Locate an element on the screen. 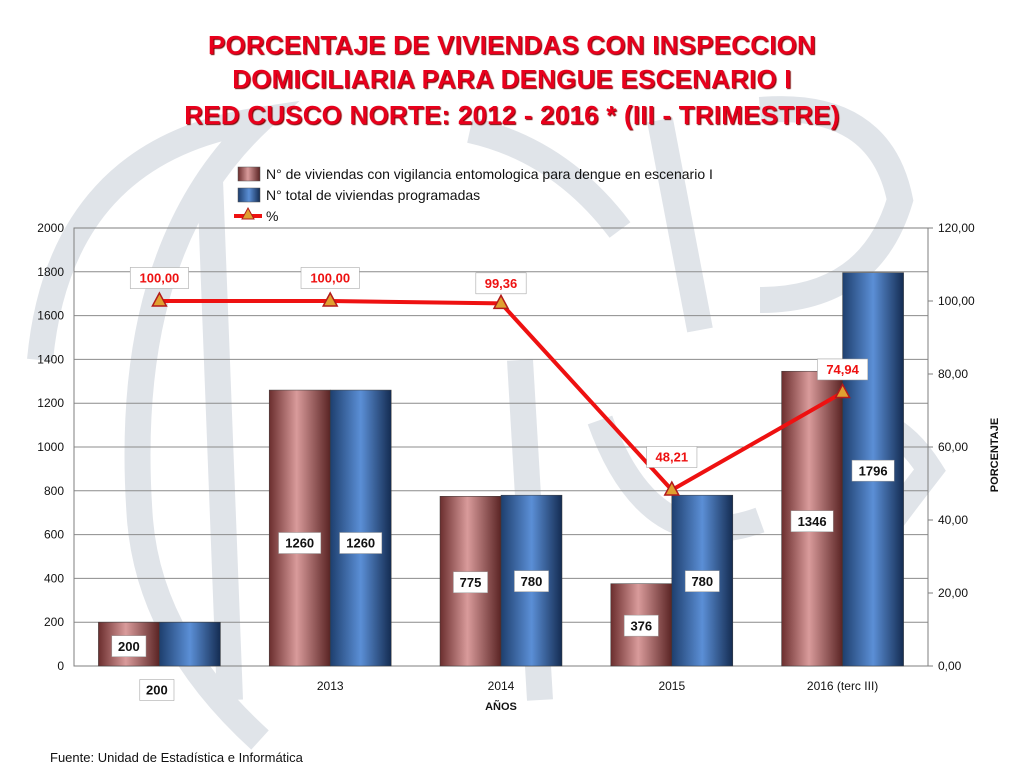 Image resolution: width=1024 pixels, height=768 pixels. legend-marker-percent is located at coordinates (248, 213).